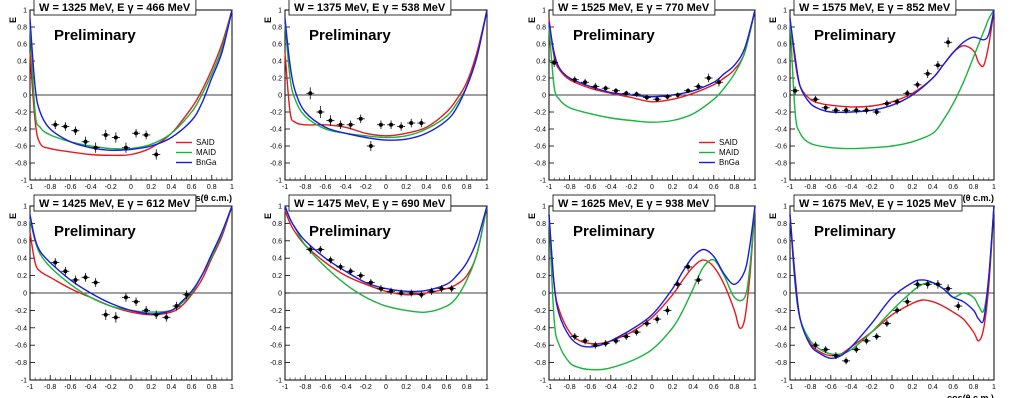 This screenshot has height=398, width=1011. I want to click on x-tick-label: -0.4, so click(346, 387).